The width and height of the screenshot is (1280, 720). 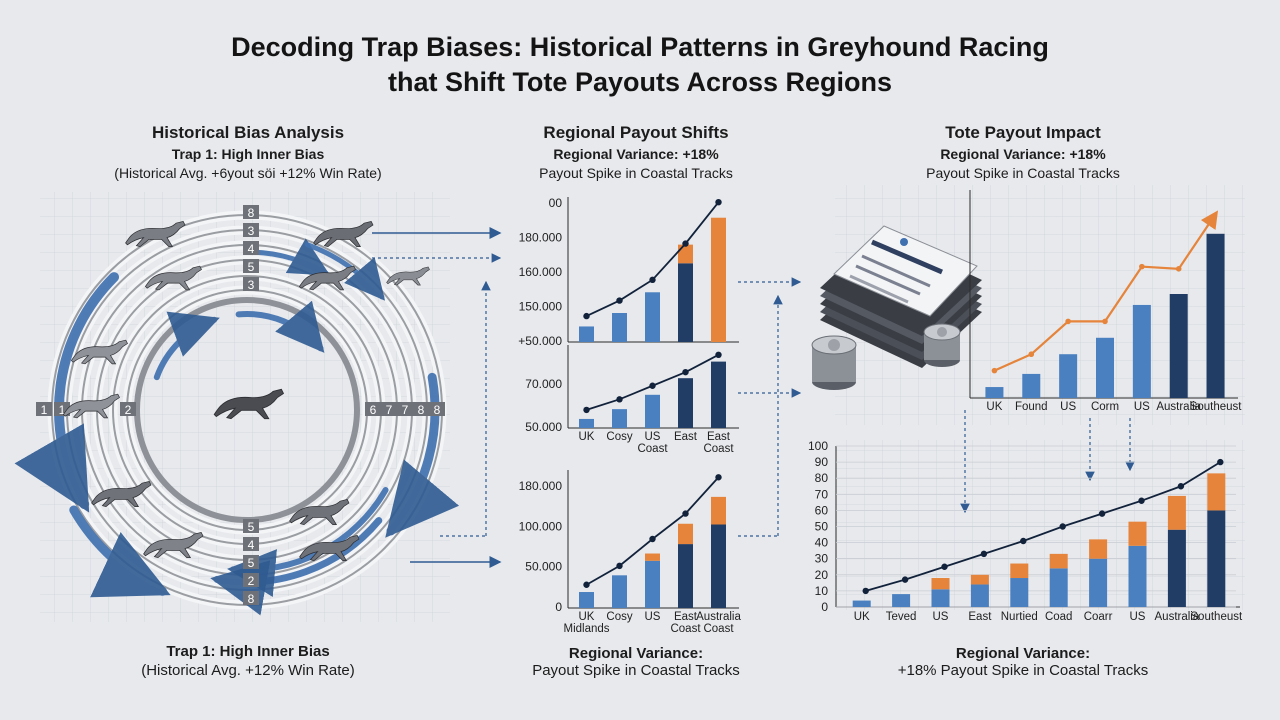 What do you see at coordinates (636, 173) in the screenshot?
I see `regional-note: Payout Spike in Coastal Tracks` at bounding box center [636, 173].